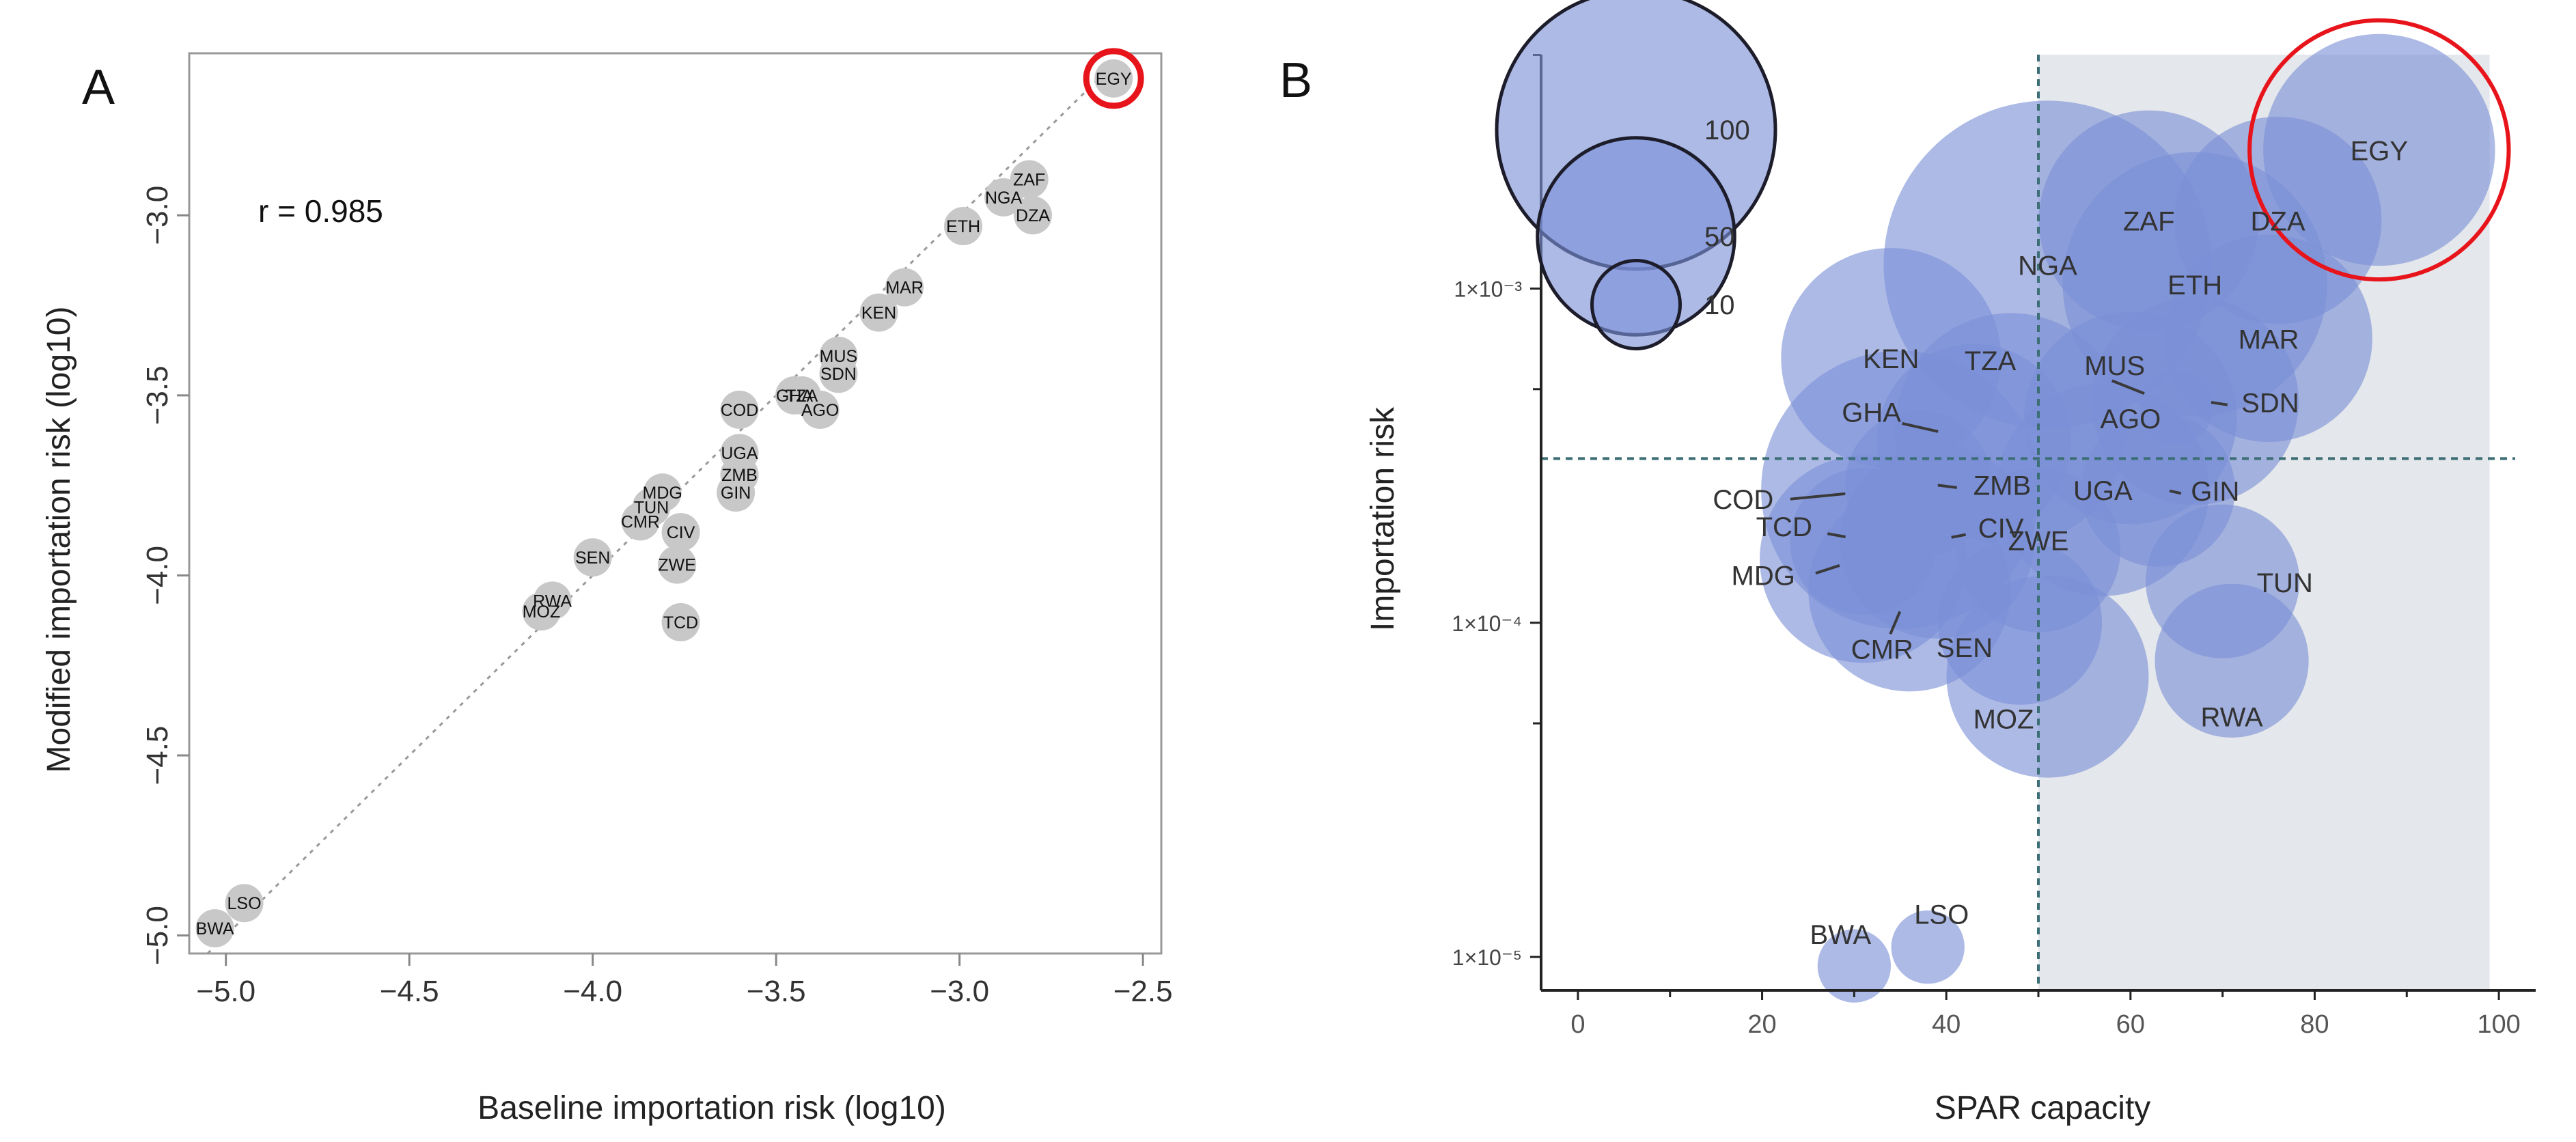  I want to click on panel-b-x-tick-label: 100, so click(2498, 1024).